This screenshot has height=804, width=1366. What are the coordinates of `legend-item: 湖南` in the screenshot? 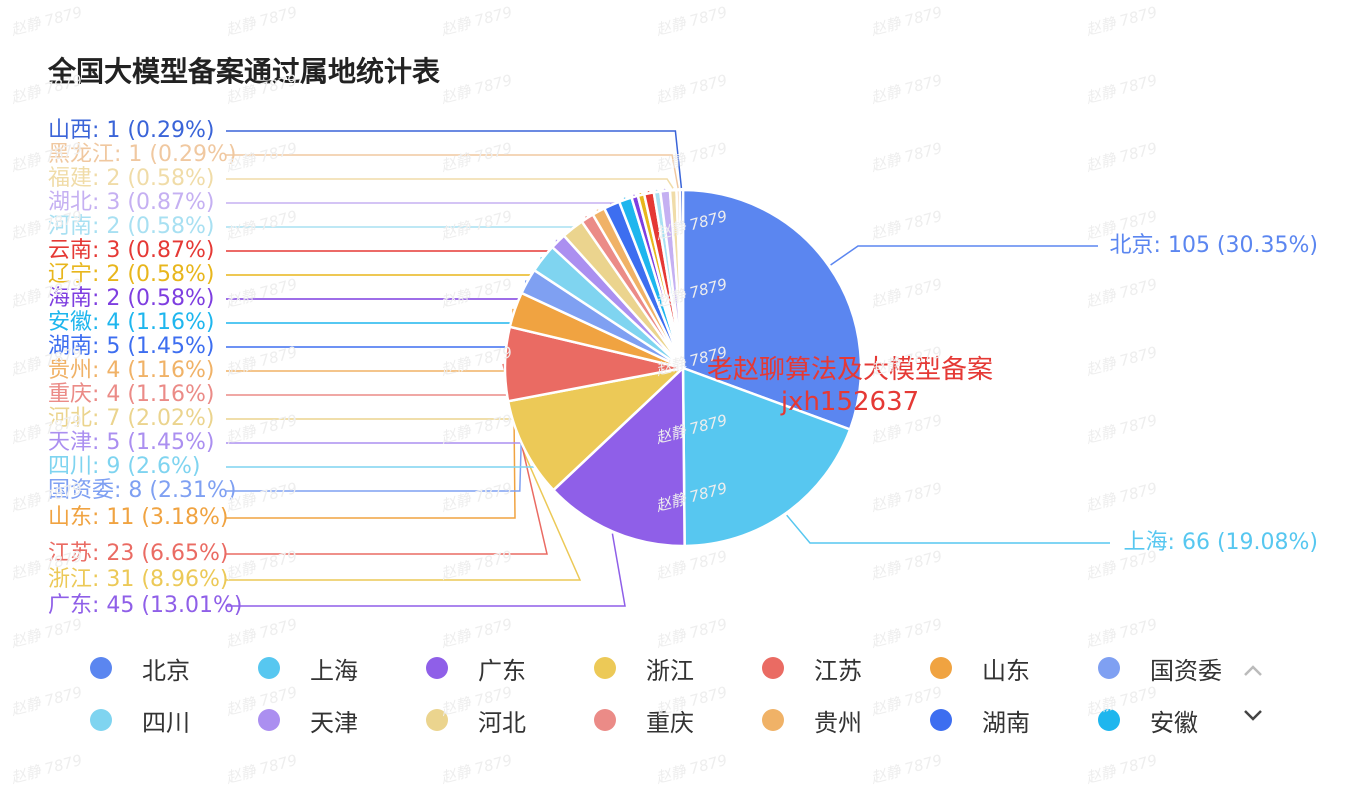 It's located at (980, 720).